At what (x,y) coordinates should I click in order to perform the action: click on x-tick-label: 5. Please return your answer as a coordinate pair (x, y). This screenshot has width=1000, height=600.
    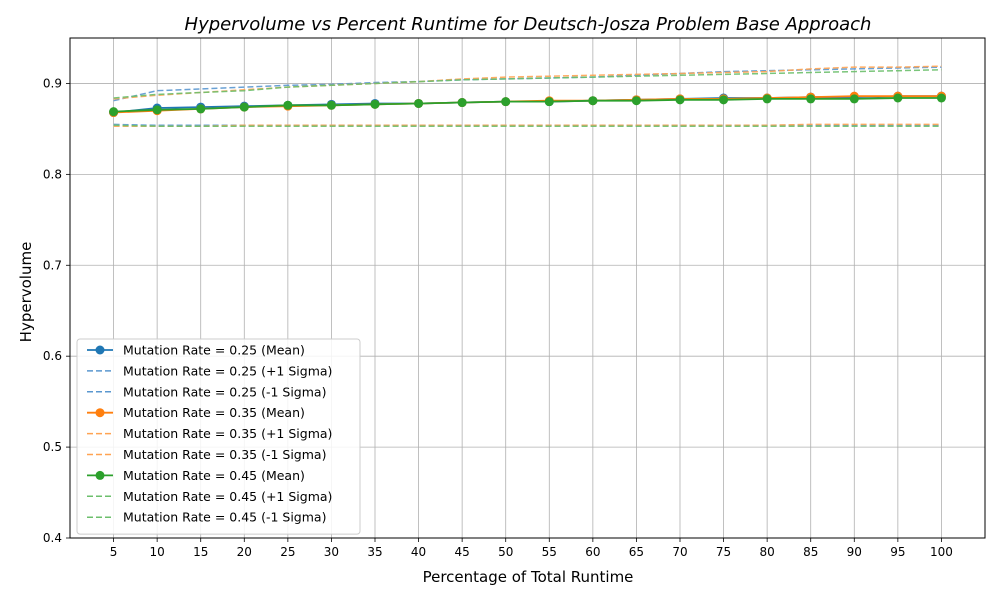
    Looking at the image, I should click on (114, 552).